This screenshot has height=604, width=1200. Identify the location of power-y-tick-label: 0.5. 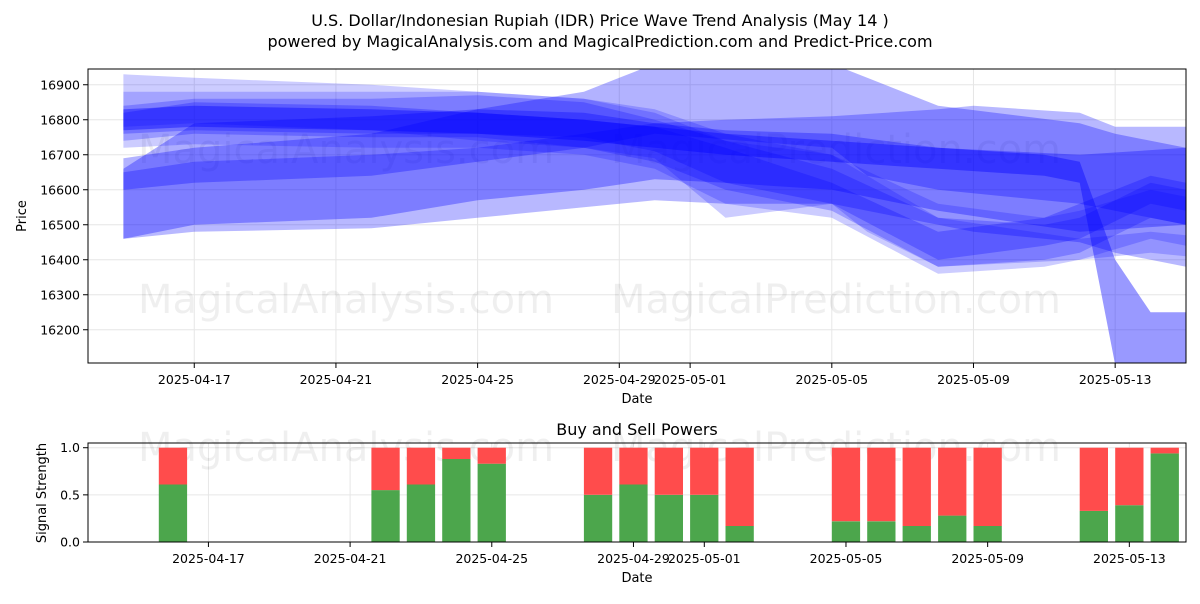
(70, 494).